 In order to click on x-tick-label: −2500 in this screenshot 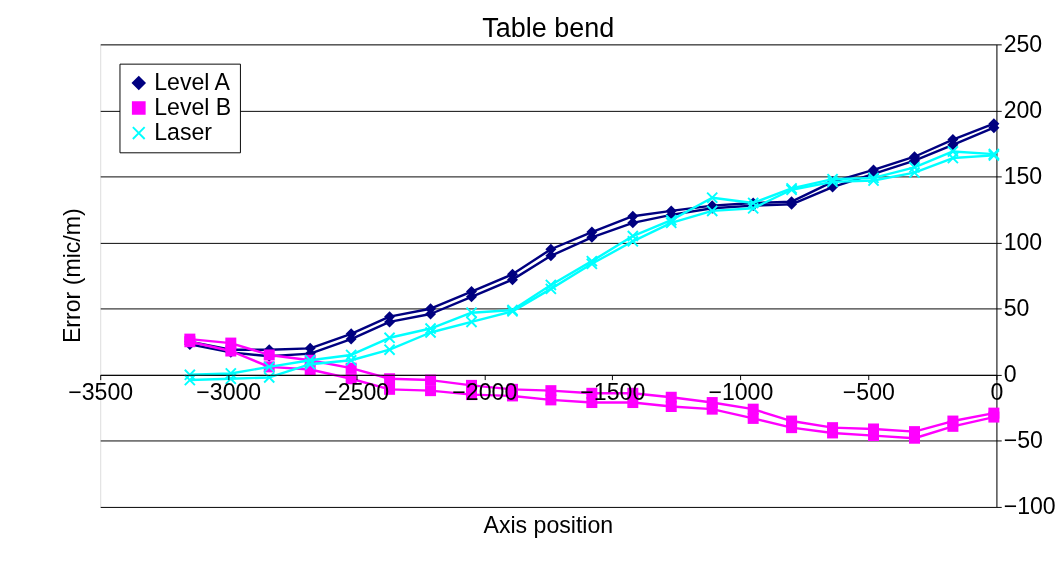, I will do `click(357, 392)`.